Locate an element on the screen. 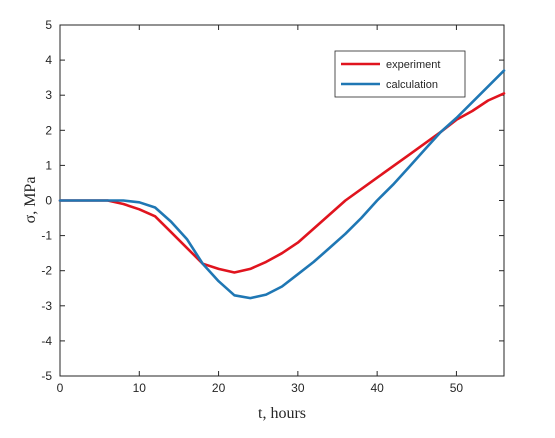 This screenshot has height=438, width=555. y-tick-label: 1 is located at coordinates (48, 165).